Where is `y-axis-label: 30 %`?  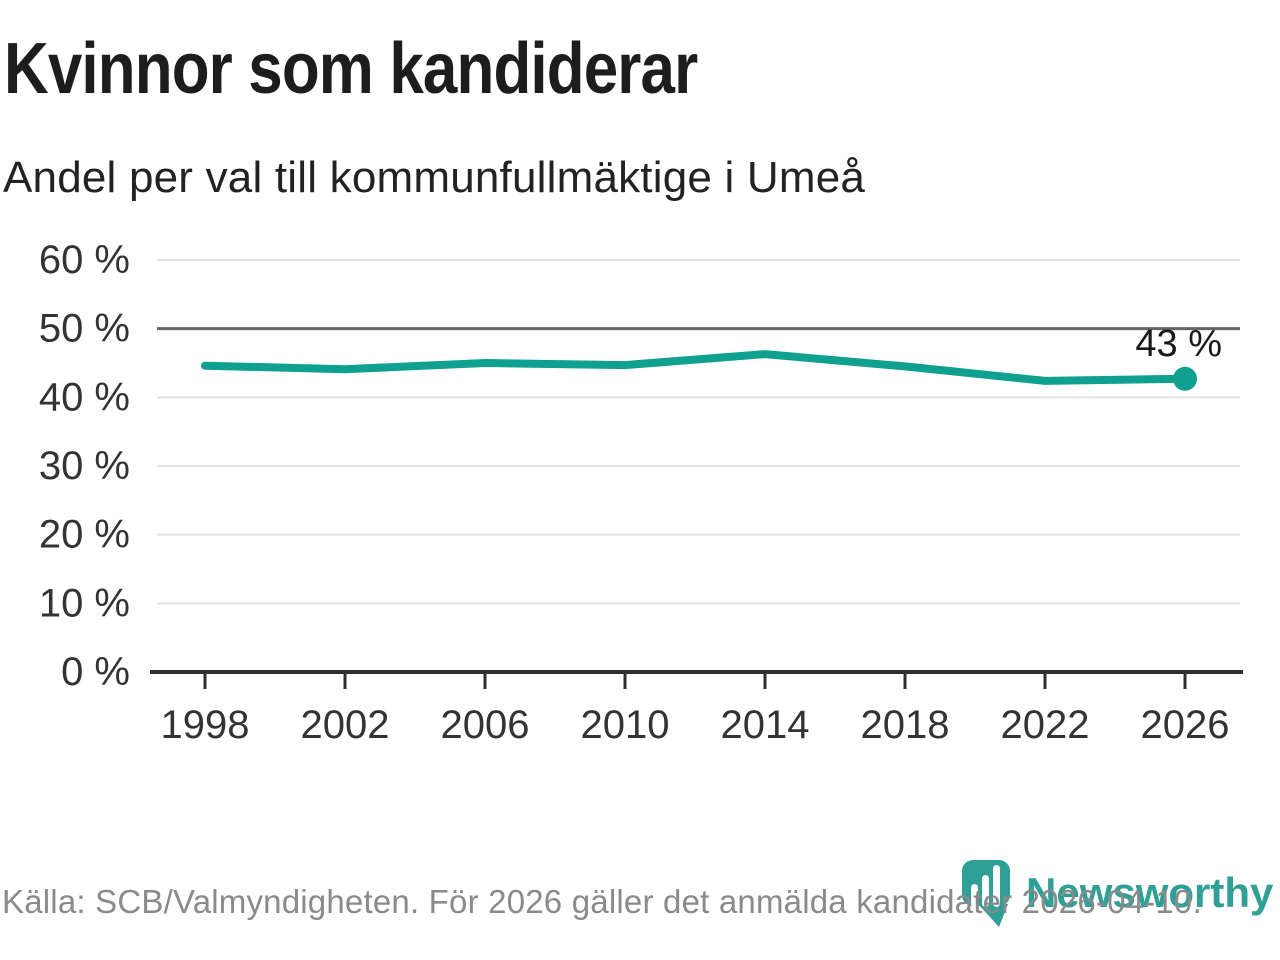
y-axis-label: 30 % is located at coordinates (84, 466).